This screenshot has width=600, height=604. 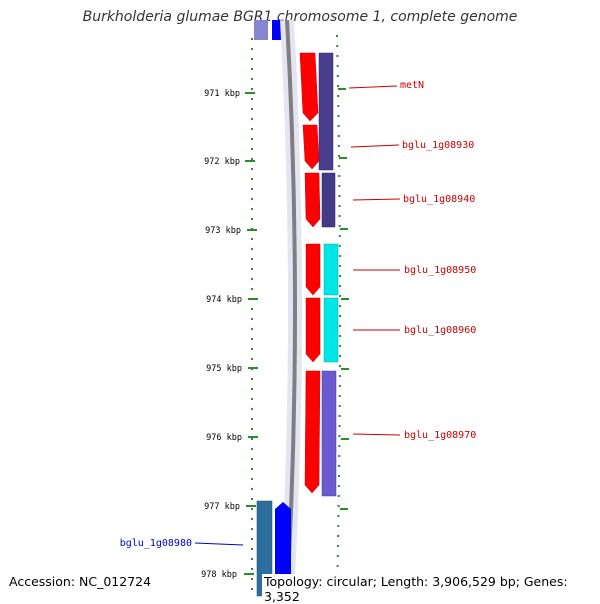 What do you see at coordinates (313, 330) in the screenshot?
I see `cds-arrow-bglu-1g08960` at bounding box center [313, 330].